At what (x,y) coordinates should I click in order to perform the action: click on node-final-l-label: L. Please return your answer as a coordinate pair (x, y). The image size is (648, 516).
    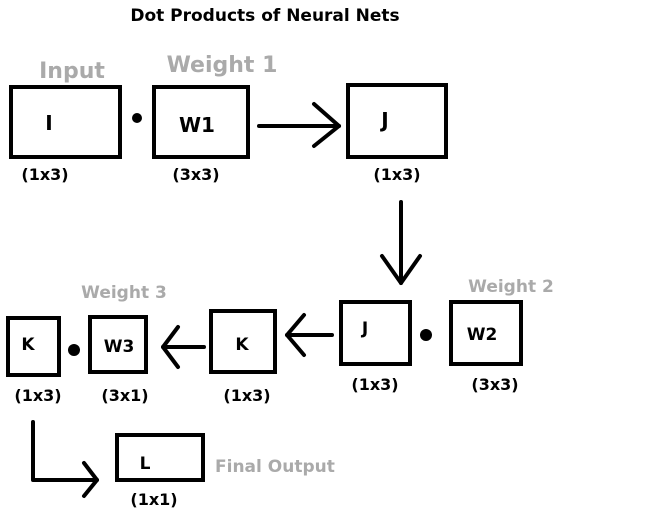
    Looking at the image, I should click on (145, 464).